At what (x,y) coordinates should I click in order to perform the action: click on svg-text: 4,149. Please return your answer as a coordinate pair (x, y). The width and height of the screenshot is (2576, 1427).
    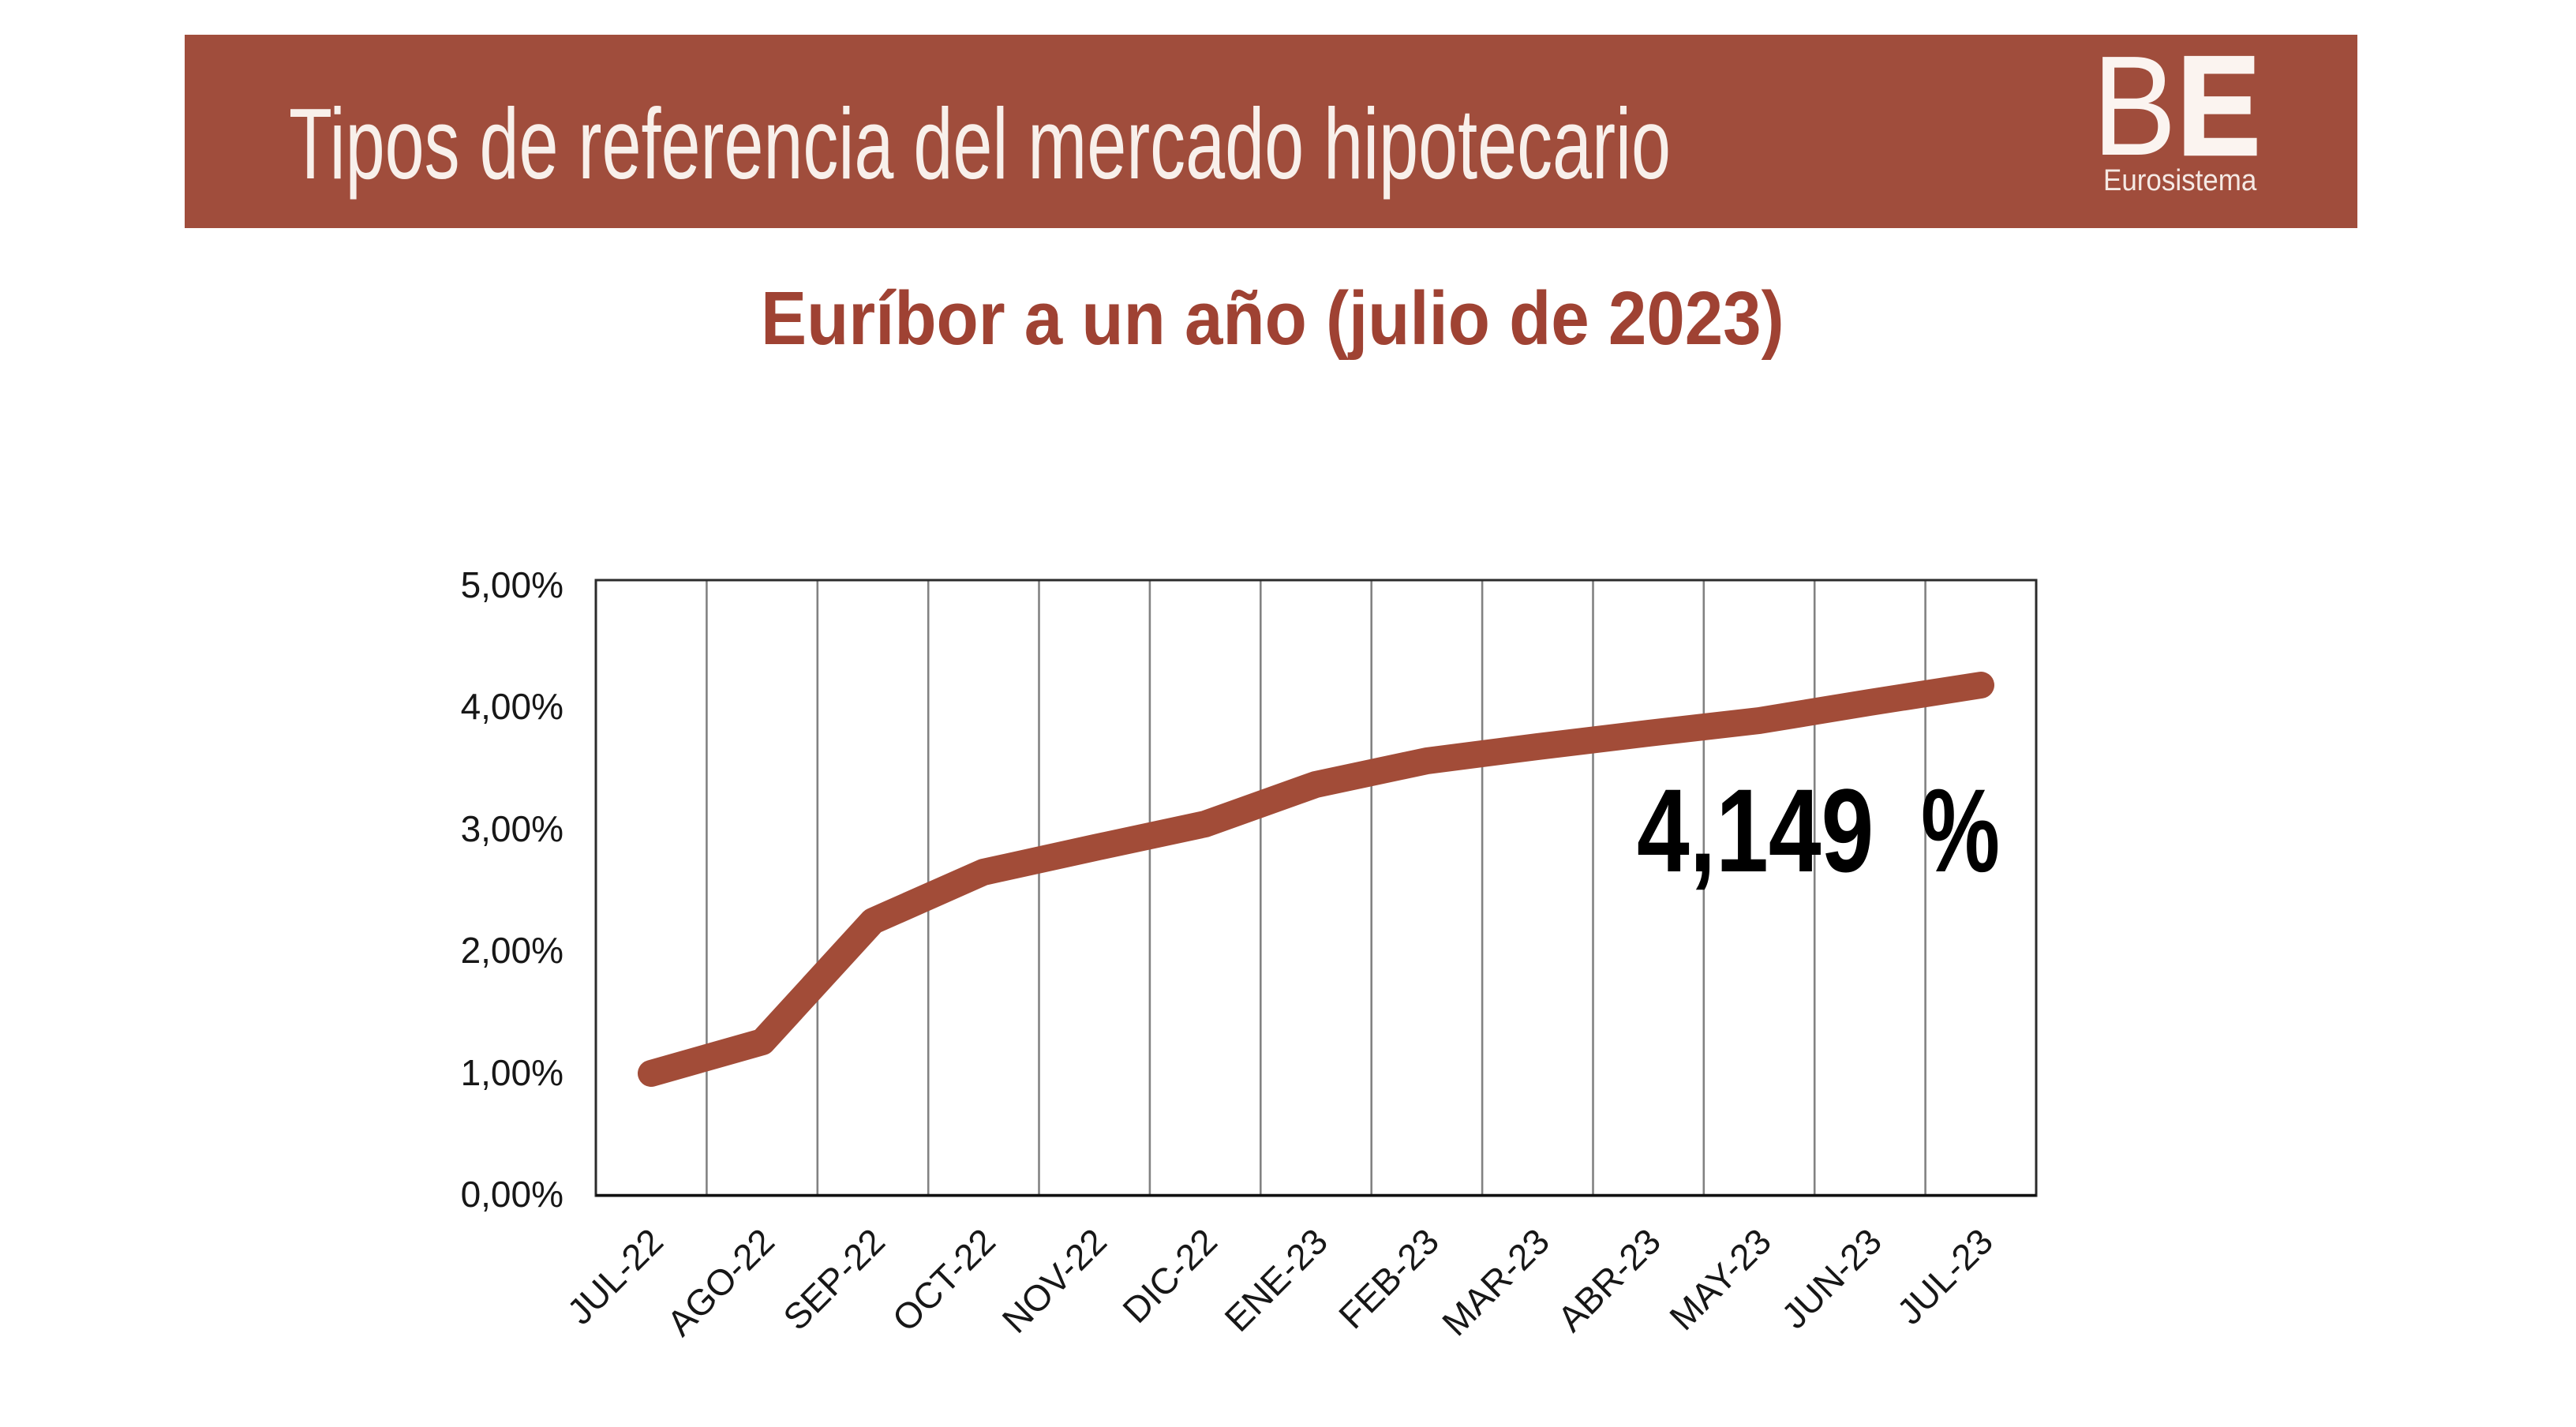
    Looking at the image, I should click on (1755, 831).